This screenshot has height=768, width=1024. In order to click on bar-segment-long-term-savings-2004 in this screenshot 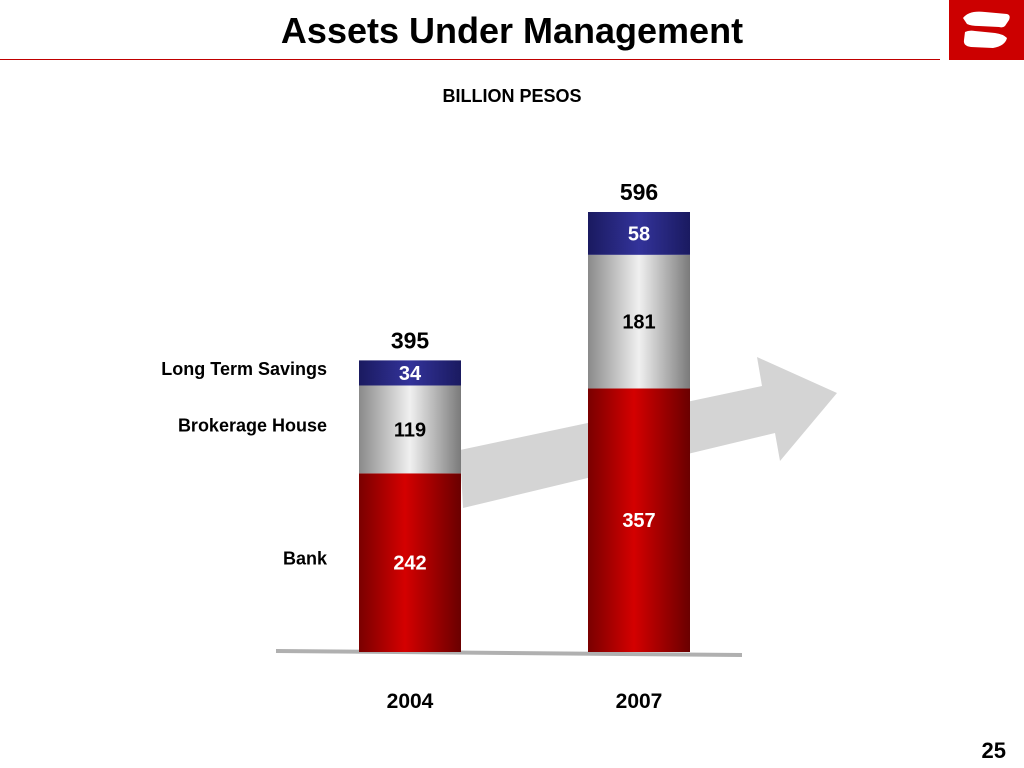, I will do `click(410, 373)`.